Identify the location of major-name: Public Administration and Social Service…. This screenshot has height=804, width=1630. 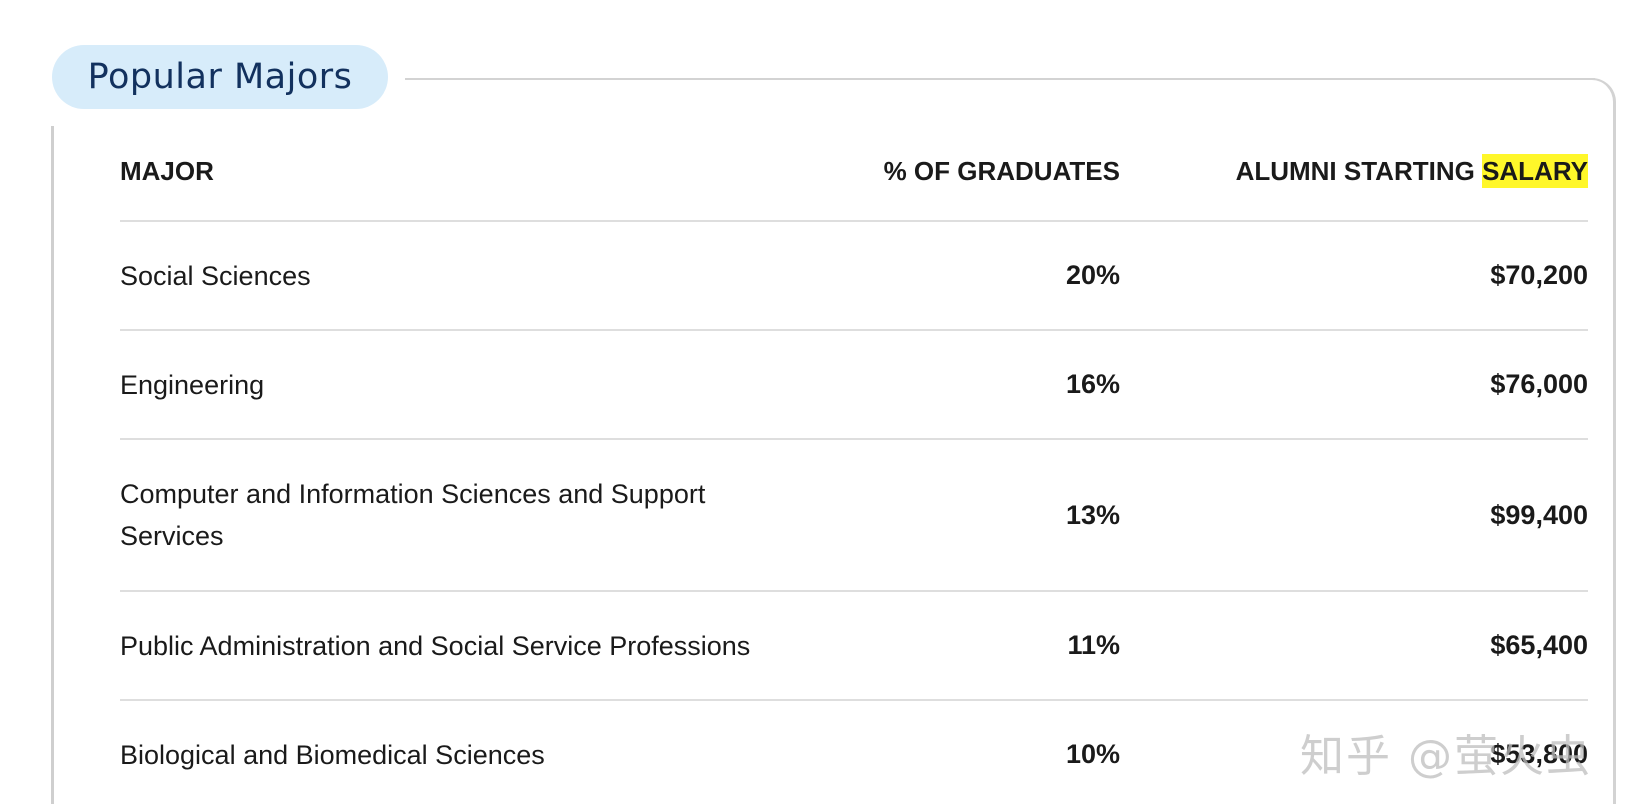
(435, 645).